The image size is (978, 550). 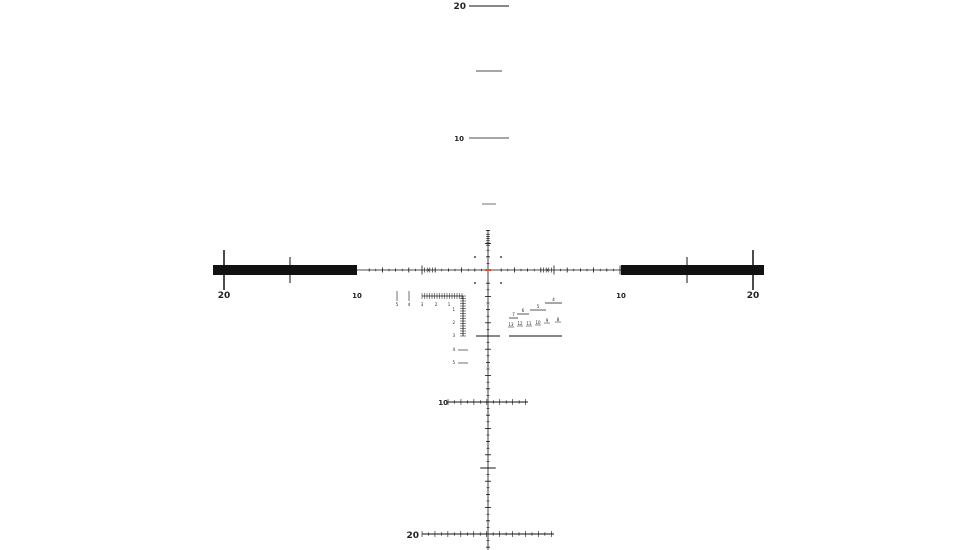 What do you see at coordinates (397, 304) in the screenshot?
I see `left-cluster-h-label: 5` at bounding box center [397, 304].